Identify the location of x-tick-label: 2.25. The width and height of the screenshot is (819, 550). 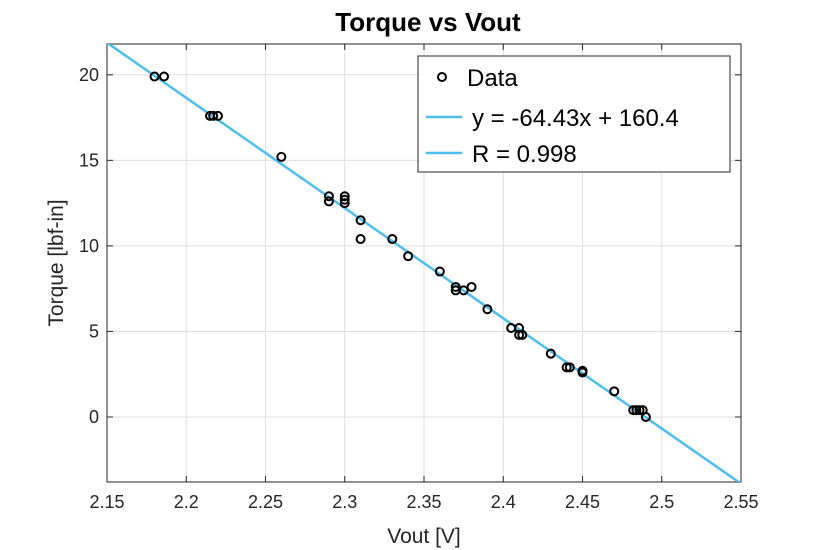
(265, 502).